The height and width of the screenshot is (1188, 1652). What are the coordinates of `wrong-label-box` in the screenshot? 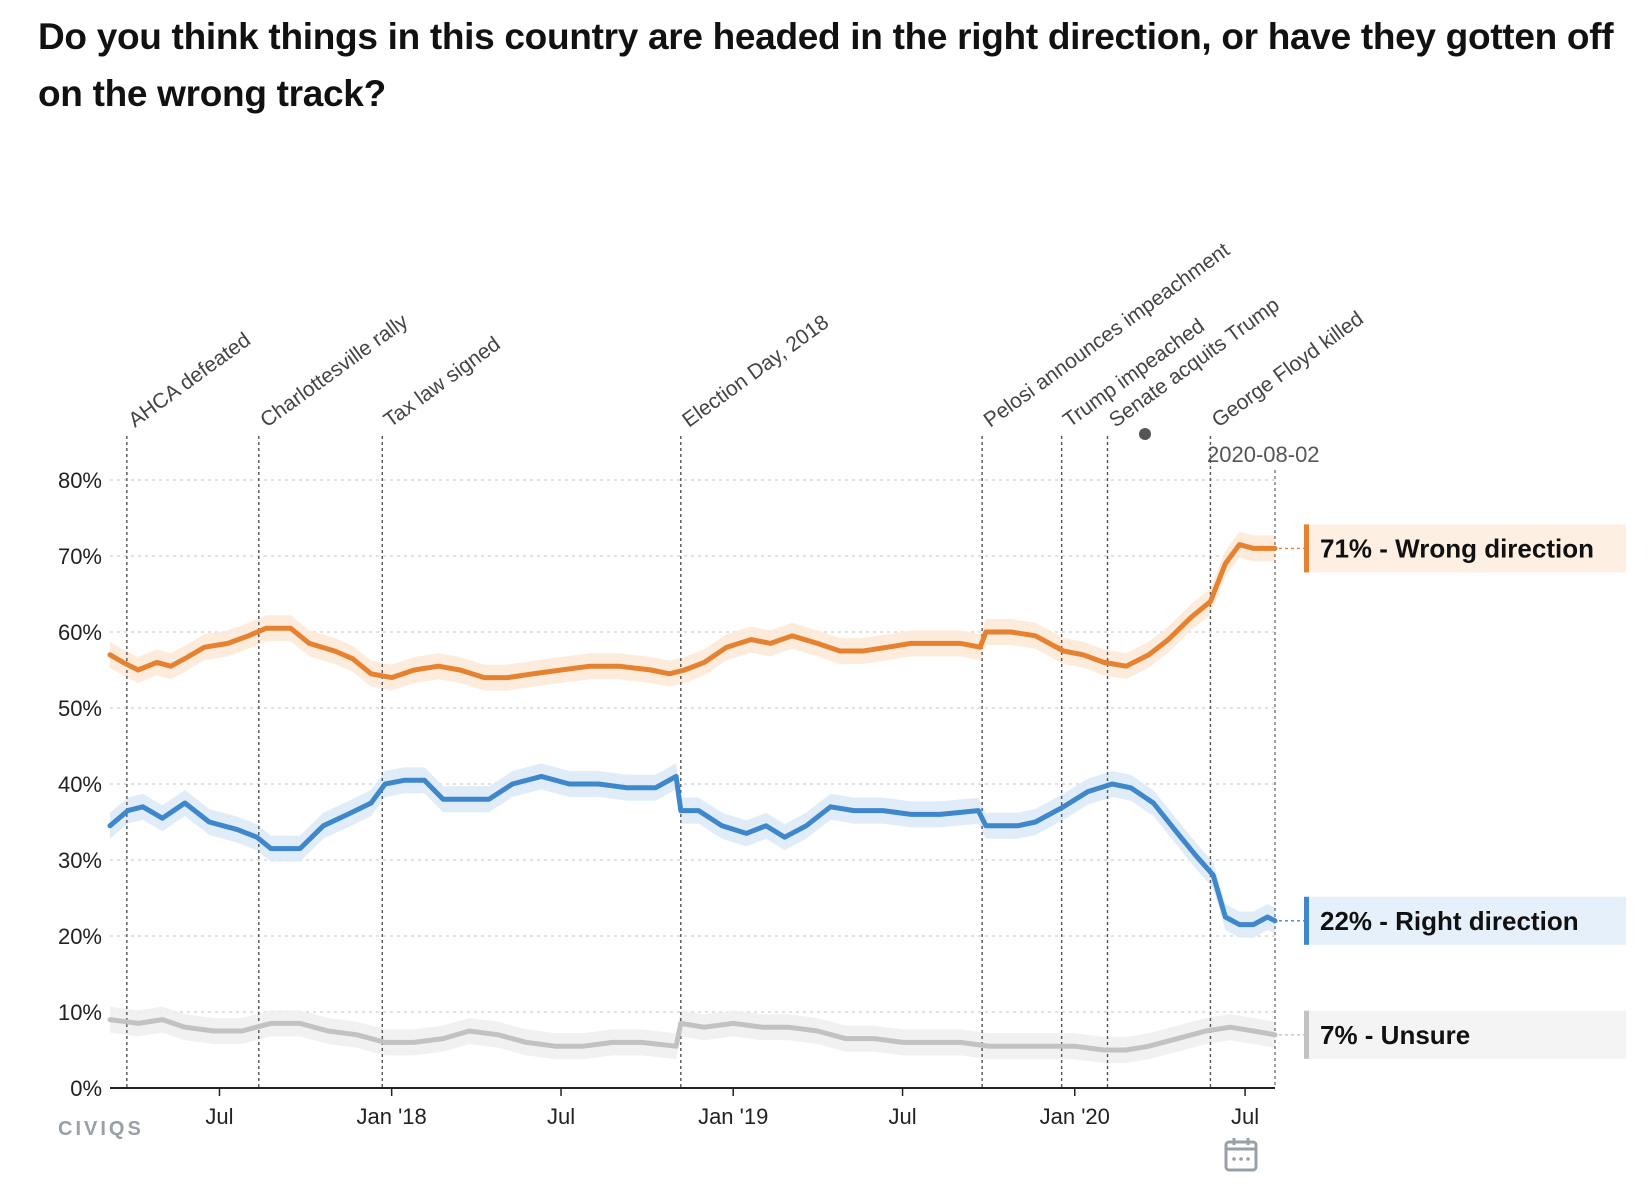 It's located at (1465, 548).